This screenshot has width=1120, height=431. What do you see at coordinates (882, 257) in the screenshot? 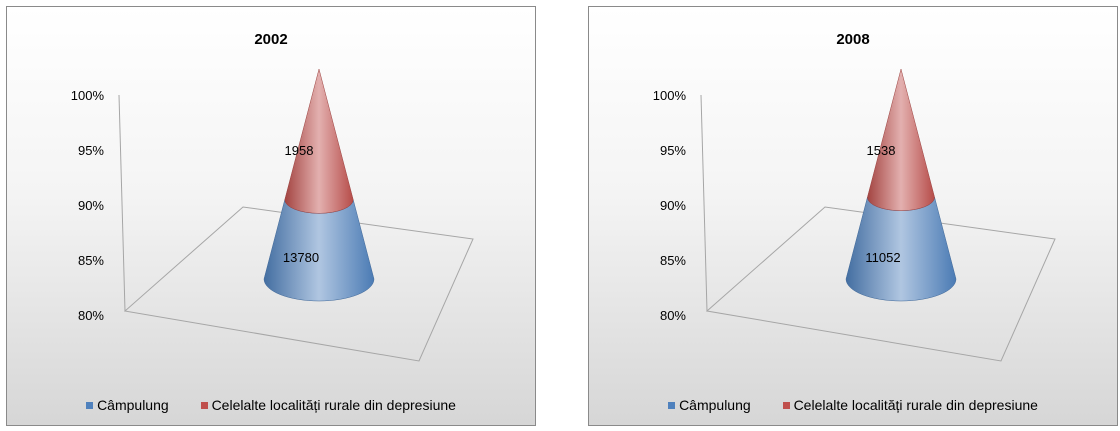
I see `data-label-campulung: 11052` at bounding box center [882, 257].